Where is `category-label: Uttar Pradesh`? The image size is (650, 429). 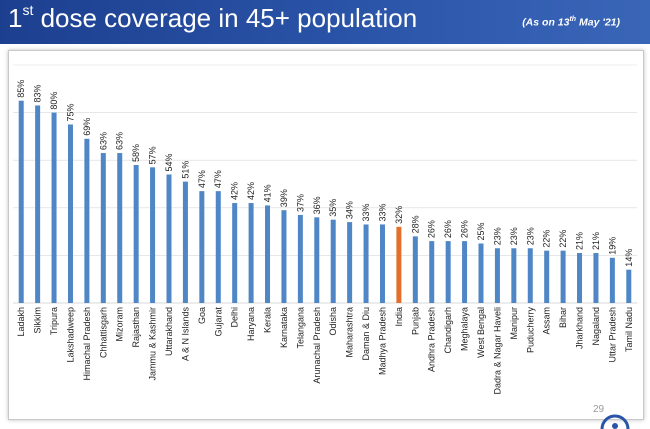 category-label: Uttar Pradesh is located at coordinates (612, 335).